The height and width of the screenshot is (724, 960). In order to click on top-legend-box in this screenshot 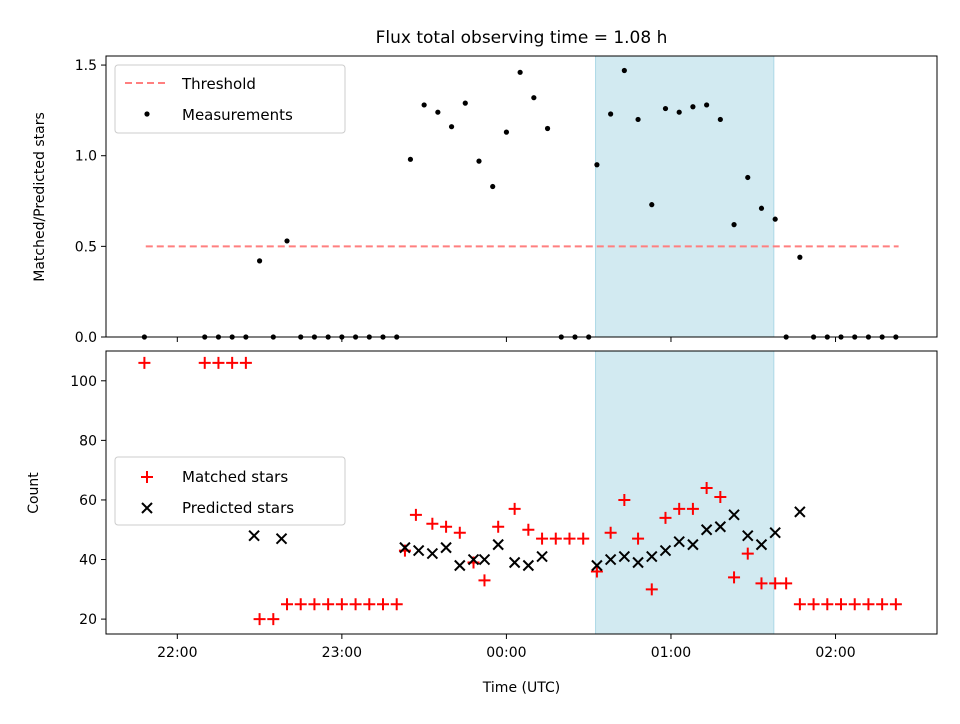, I will do `click(230, 99)`.